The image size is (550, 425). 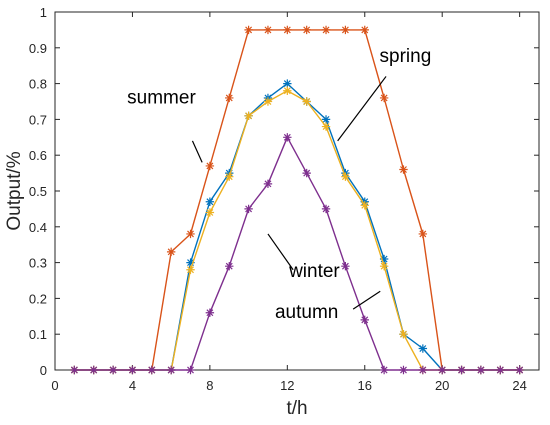 What do you see at coordinates (132, 385) in the screenshot?
I see `x-tick-label: 4` at bounding box center [132, 385].